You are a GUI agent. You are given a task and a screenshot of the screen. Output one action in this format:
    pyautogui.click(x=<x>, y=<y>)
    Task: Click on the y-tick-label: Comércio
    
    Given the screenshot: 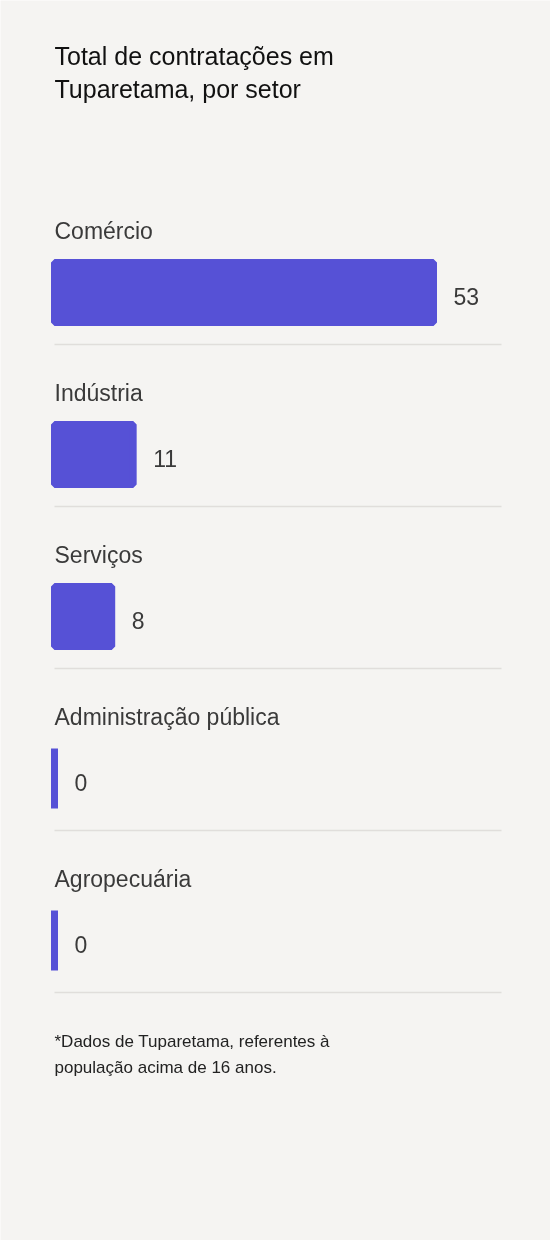 What is the action you would take?
    pyautogui.click(x=103, y=230)
    